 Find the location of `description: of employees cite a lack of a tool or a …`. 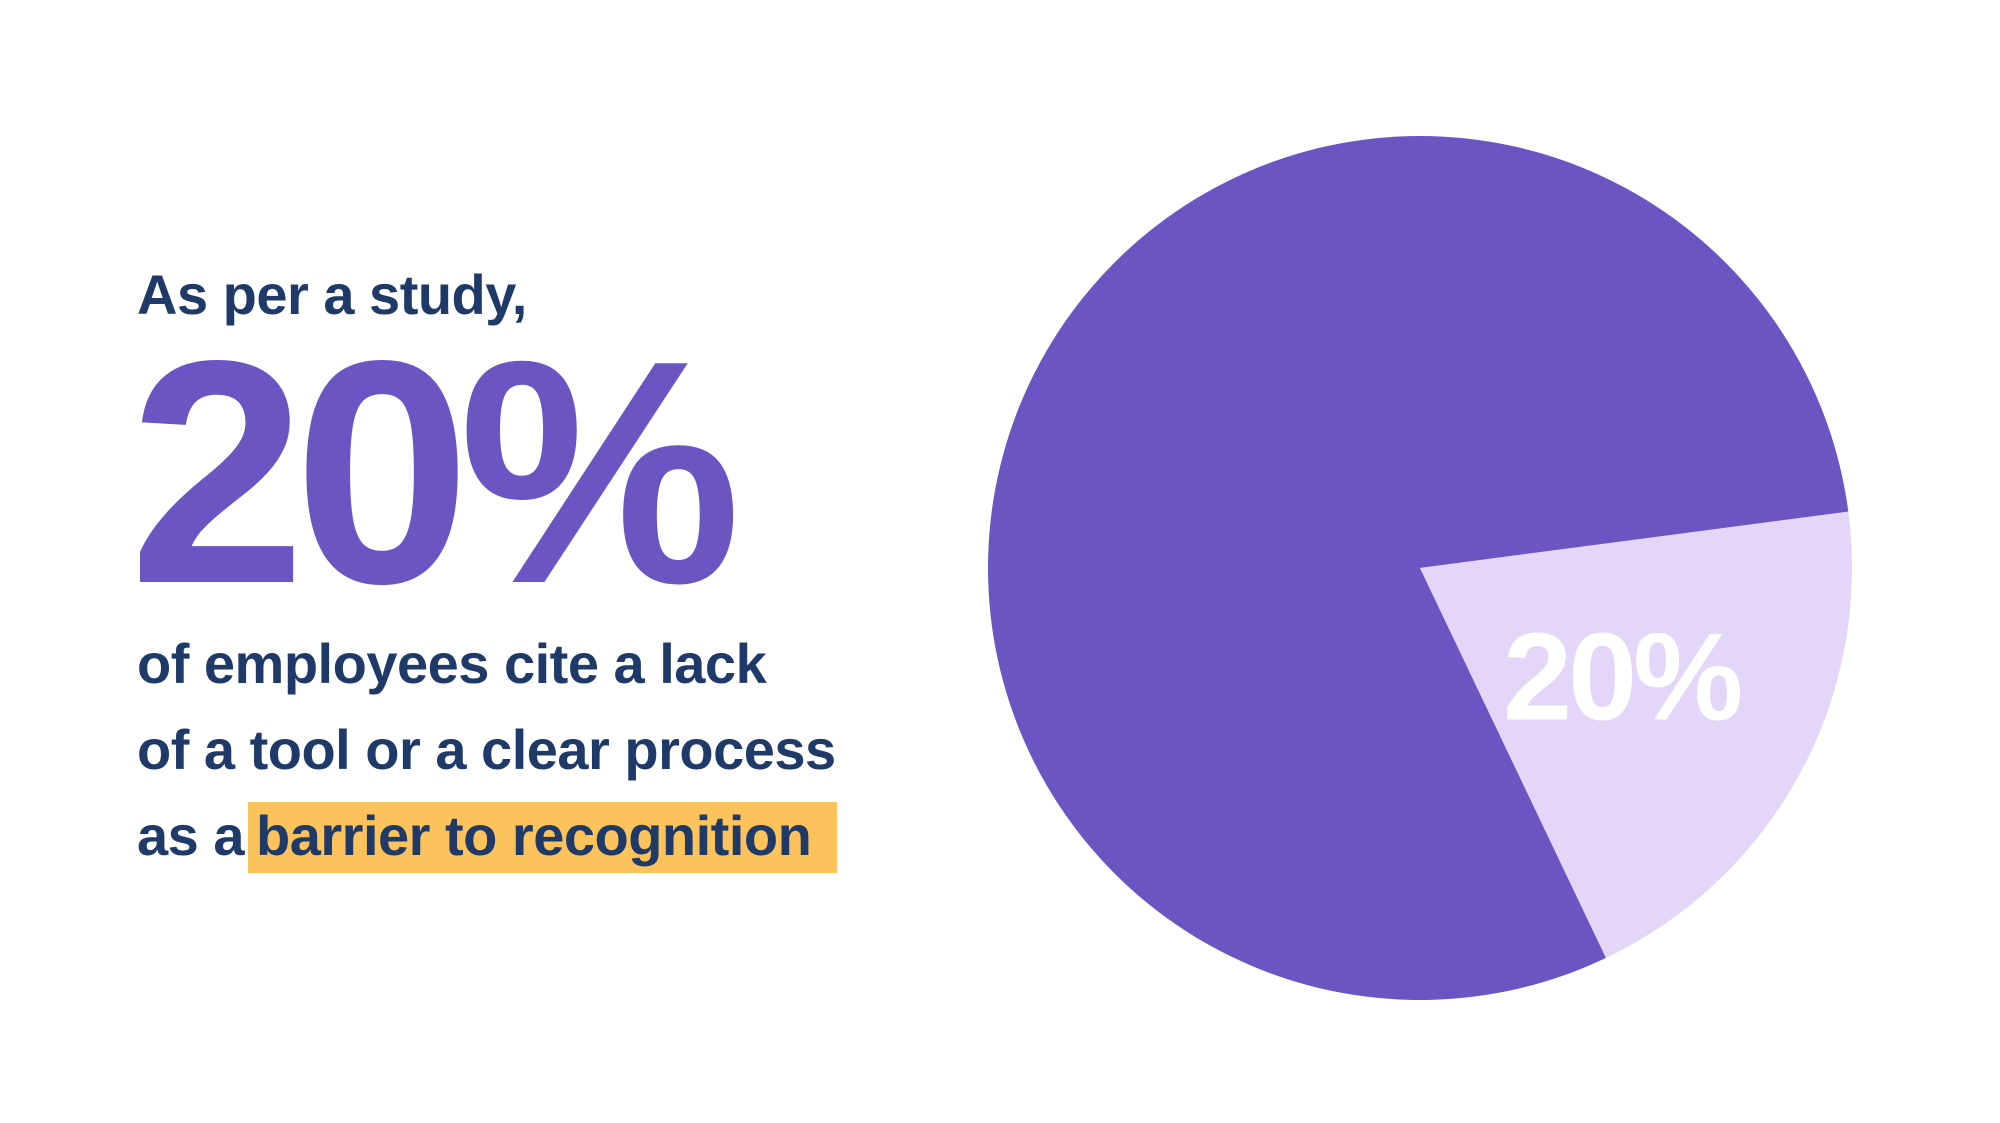

description: of employees cite a lack of a tool or a … is located at coordinates (537, 750).